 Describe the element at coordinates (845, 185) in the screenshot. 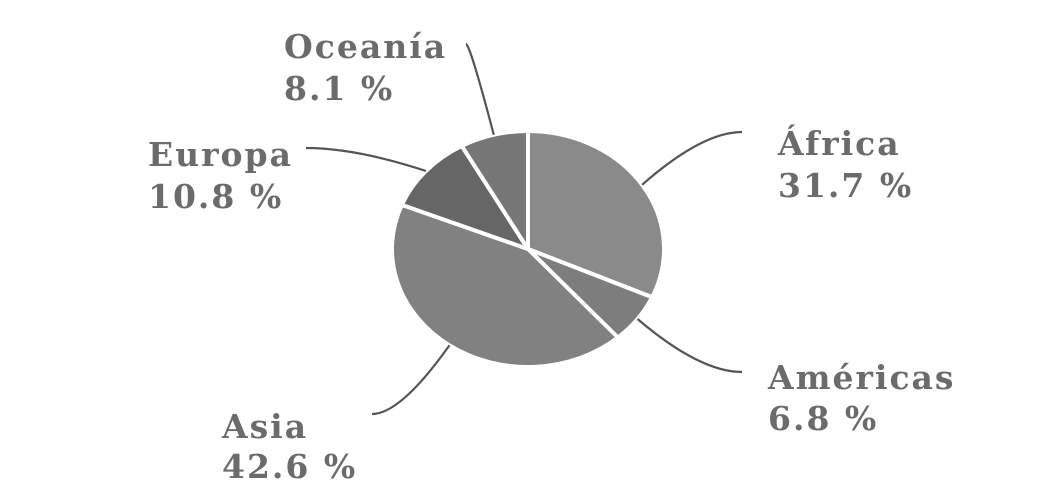

I see `label-africa-value: 31.7 %` at that location.